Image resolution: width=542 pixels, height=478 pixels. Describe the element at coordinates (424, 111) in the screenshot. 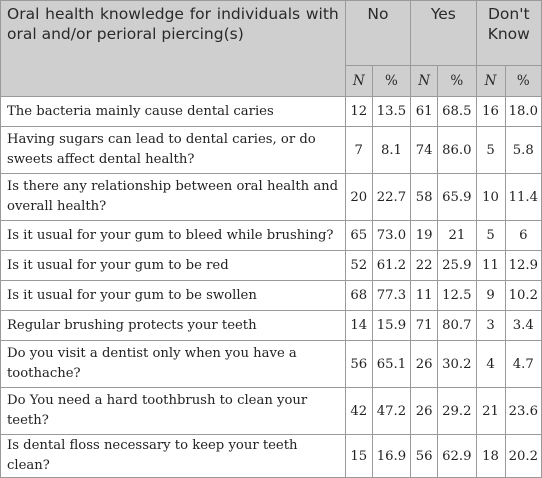

I see `count-cell: 61` at that location.